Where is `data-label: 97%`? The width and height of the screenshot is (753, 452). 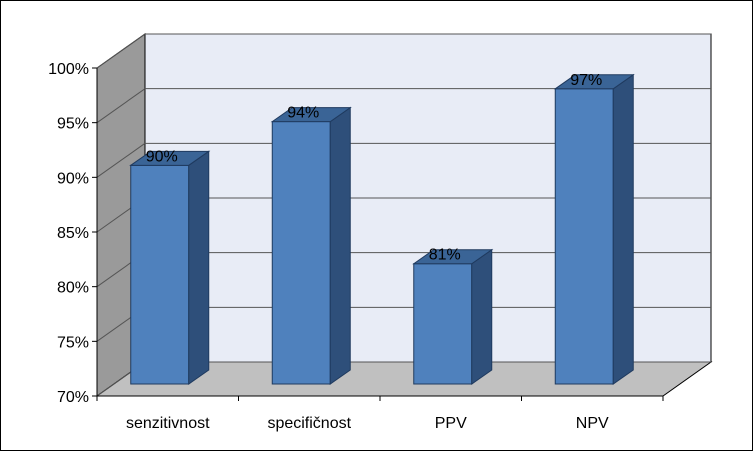 data-label: 97% is located at coordinates (586, 80).